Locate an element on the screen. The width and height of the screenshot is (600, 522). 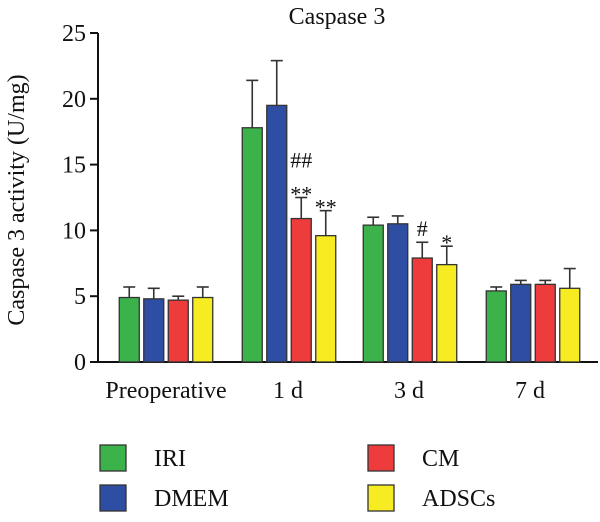
y-tick-label: 0 is located at coordinates (80, 363).